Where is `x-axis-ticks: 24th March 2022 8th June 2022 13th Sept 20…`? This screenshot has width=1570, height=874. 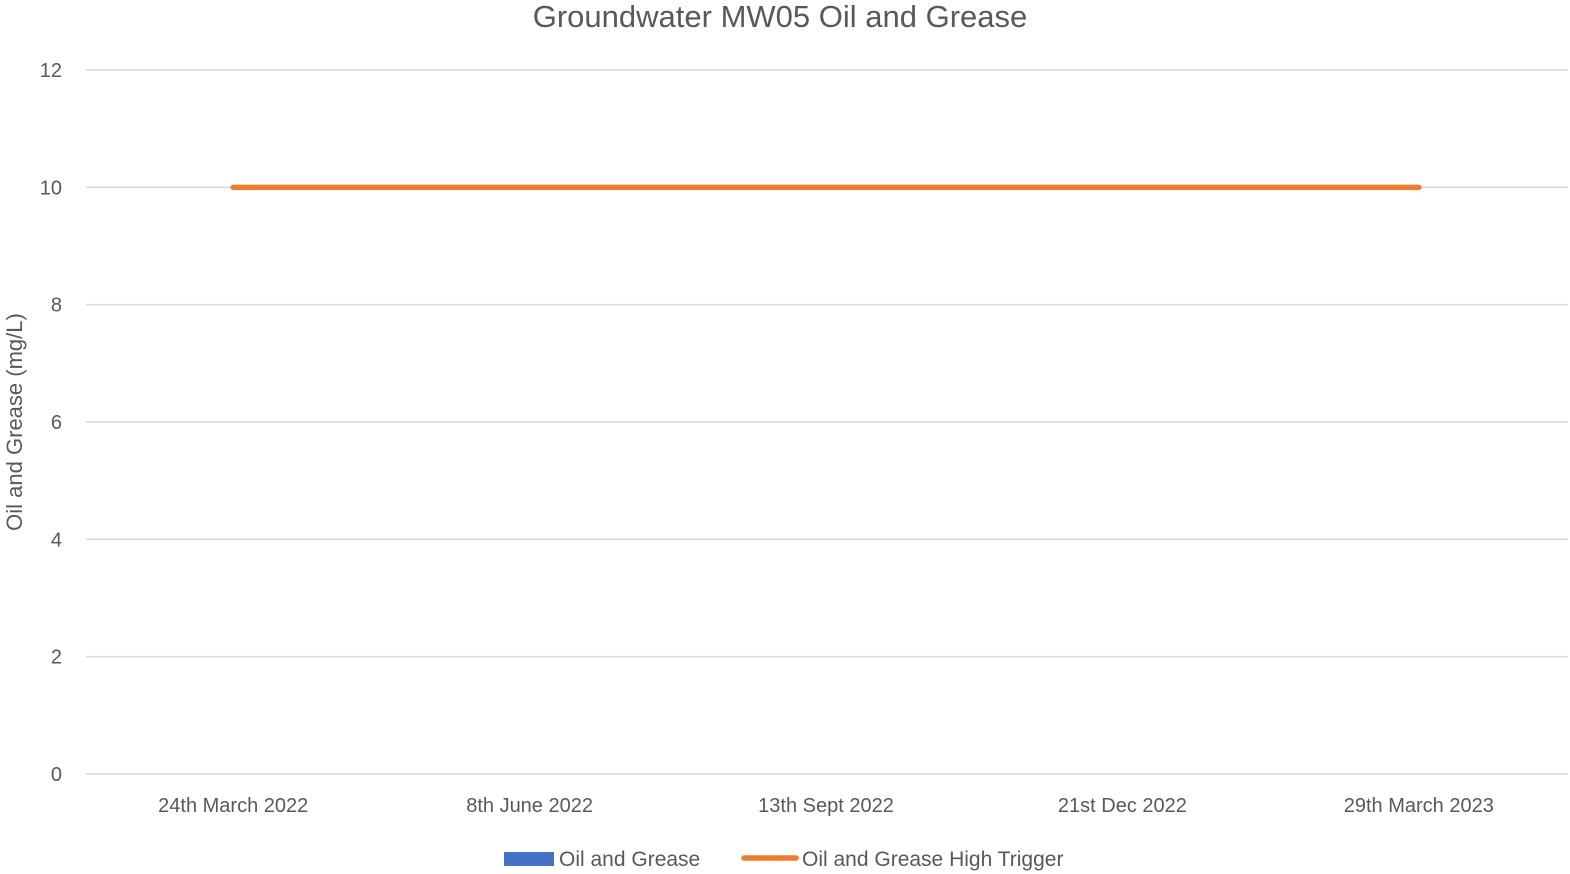
x-axis-ticks: 24th March 2022 8th June 2022 13th Sept 20… is located at coordinates (826, 806).